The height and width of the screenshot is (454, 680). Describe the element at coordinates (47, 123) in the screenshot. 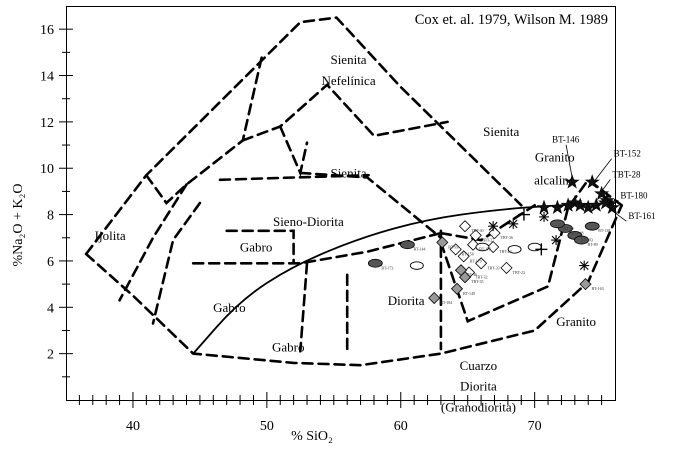

I see `y-tick-label: 12` at that location.